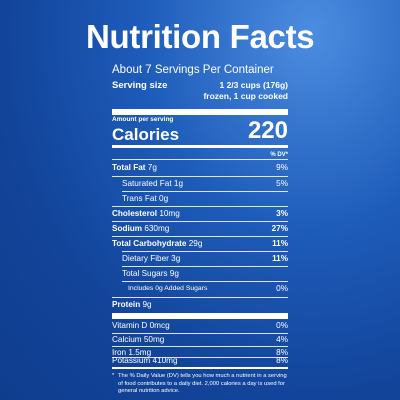 Image resolution: width=400 pixels, height=400 pixels. What do you see at coordinates (152, 167) in the screenshot?
I see `nutrient-amount: 7g` at bounding box center [152, 167].